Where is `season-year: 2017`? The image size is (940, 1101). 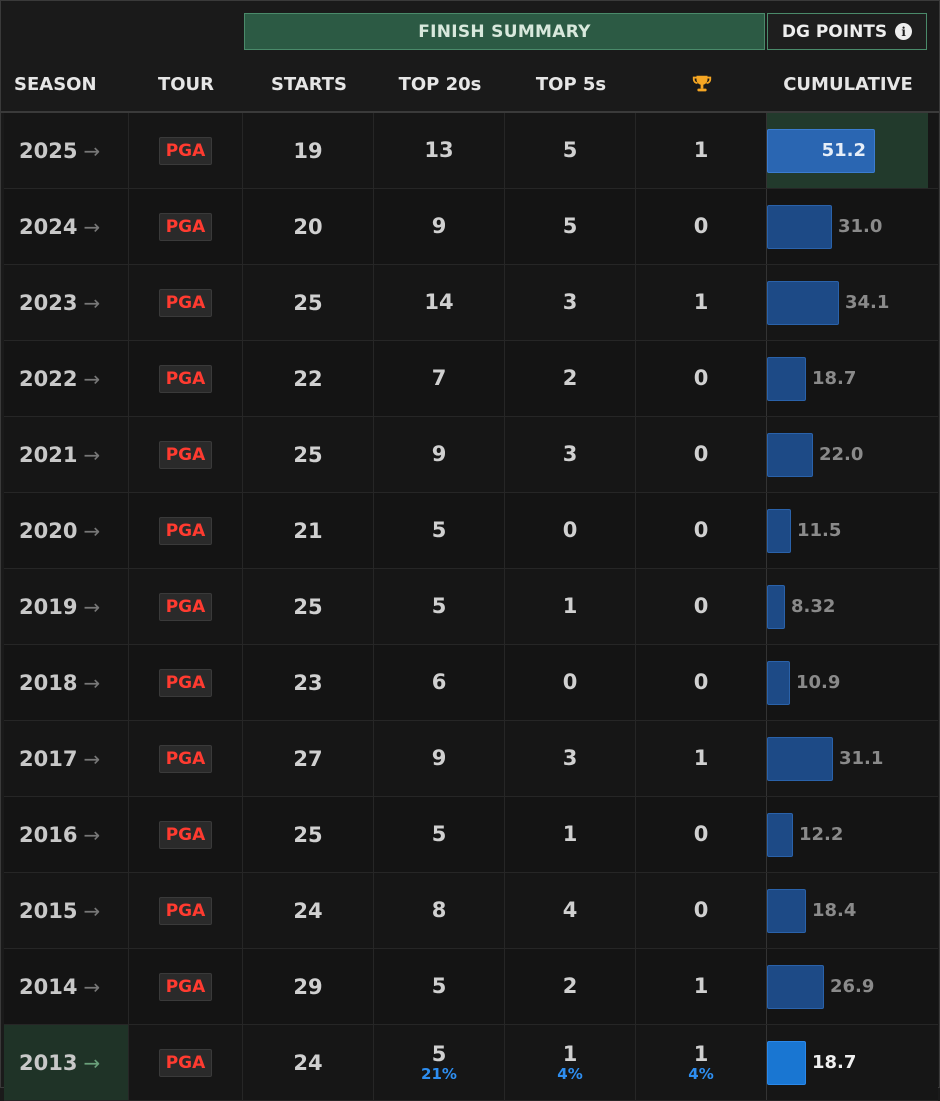
season-year: 2017 is located at coordinates (48, 758).